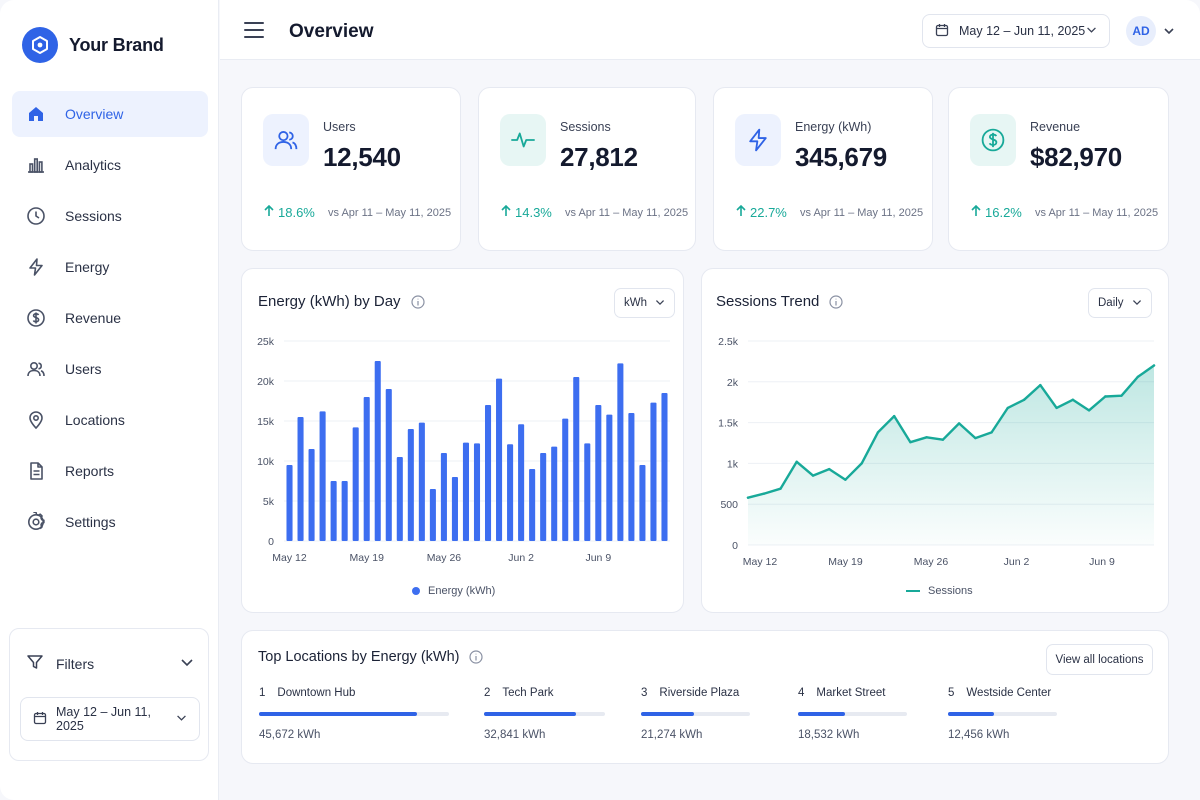 The image size is (1200, 800). Describe the element at coordinates (851, 693) in the screenshot. I see `location-name: Market Street` at that location.